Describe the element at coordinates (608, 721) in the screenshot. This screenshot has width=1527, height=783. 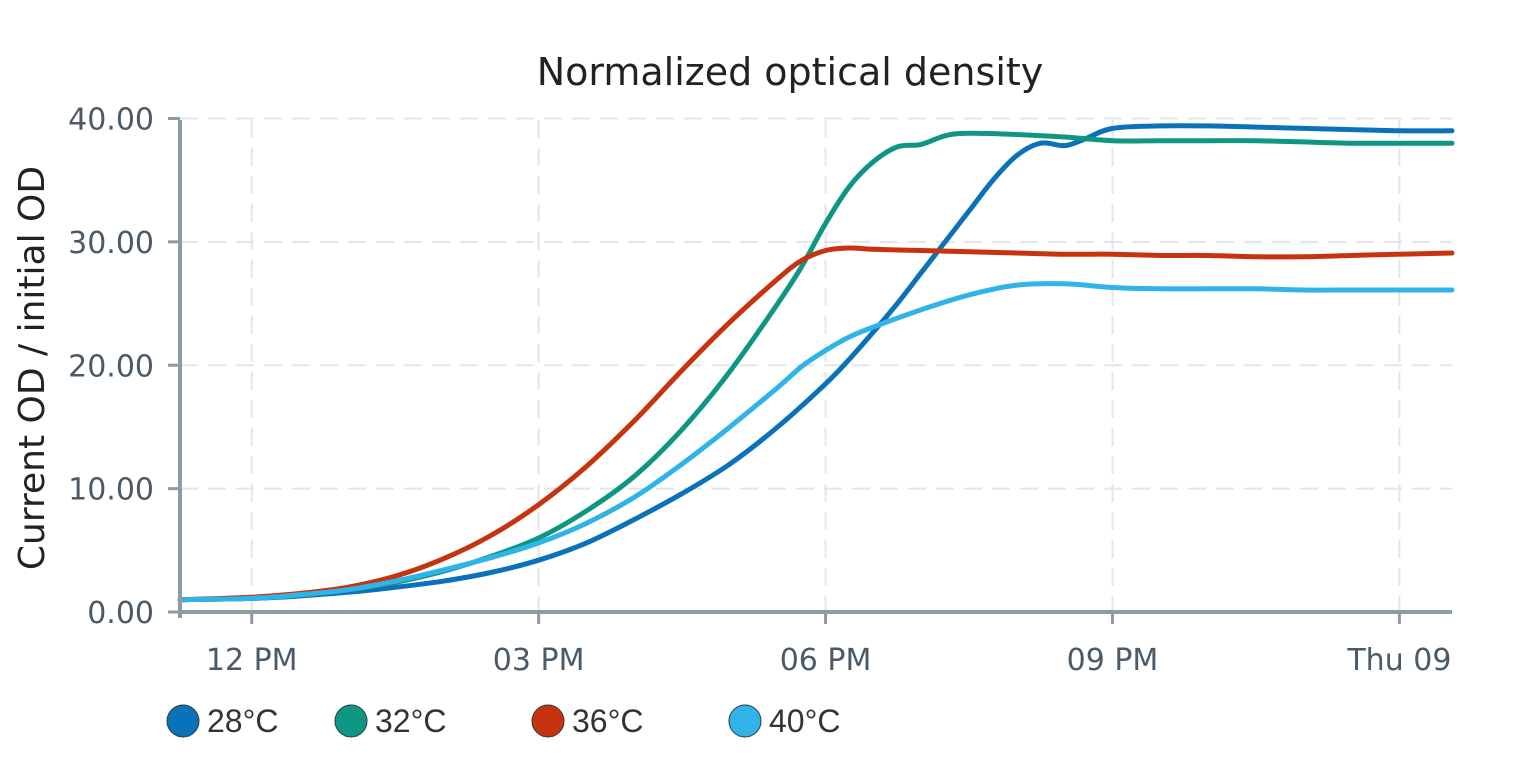
I see `legend-label: 36°C` at that location.